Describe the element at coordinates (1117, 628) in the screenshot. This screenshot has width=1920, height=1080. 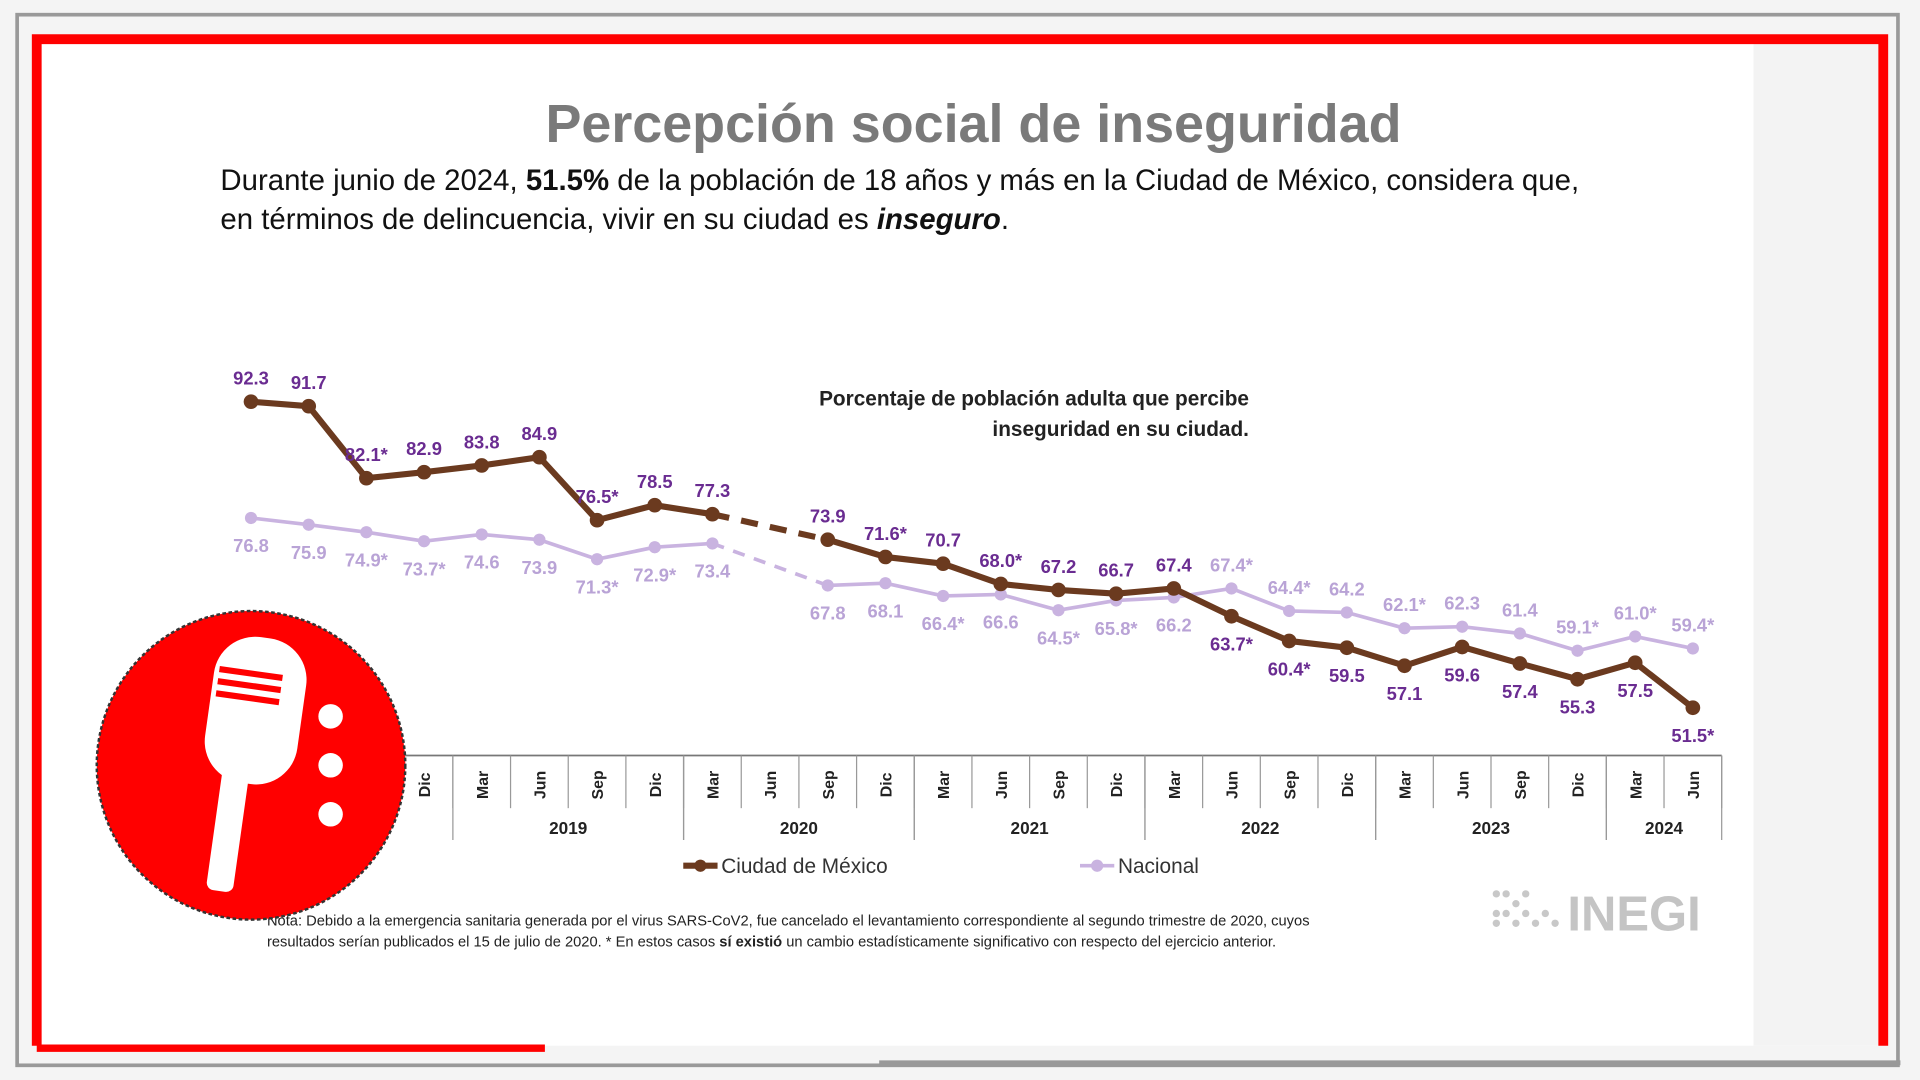
I see `value-label: 65.8*` at that location.